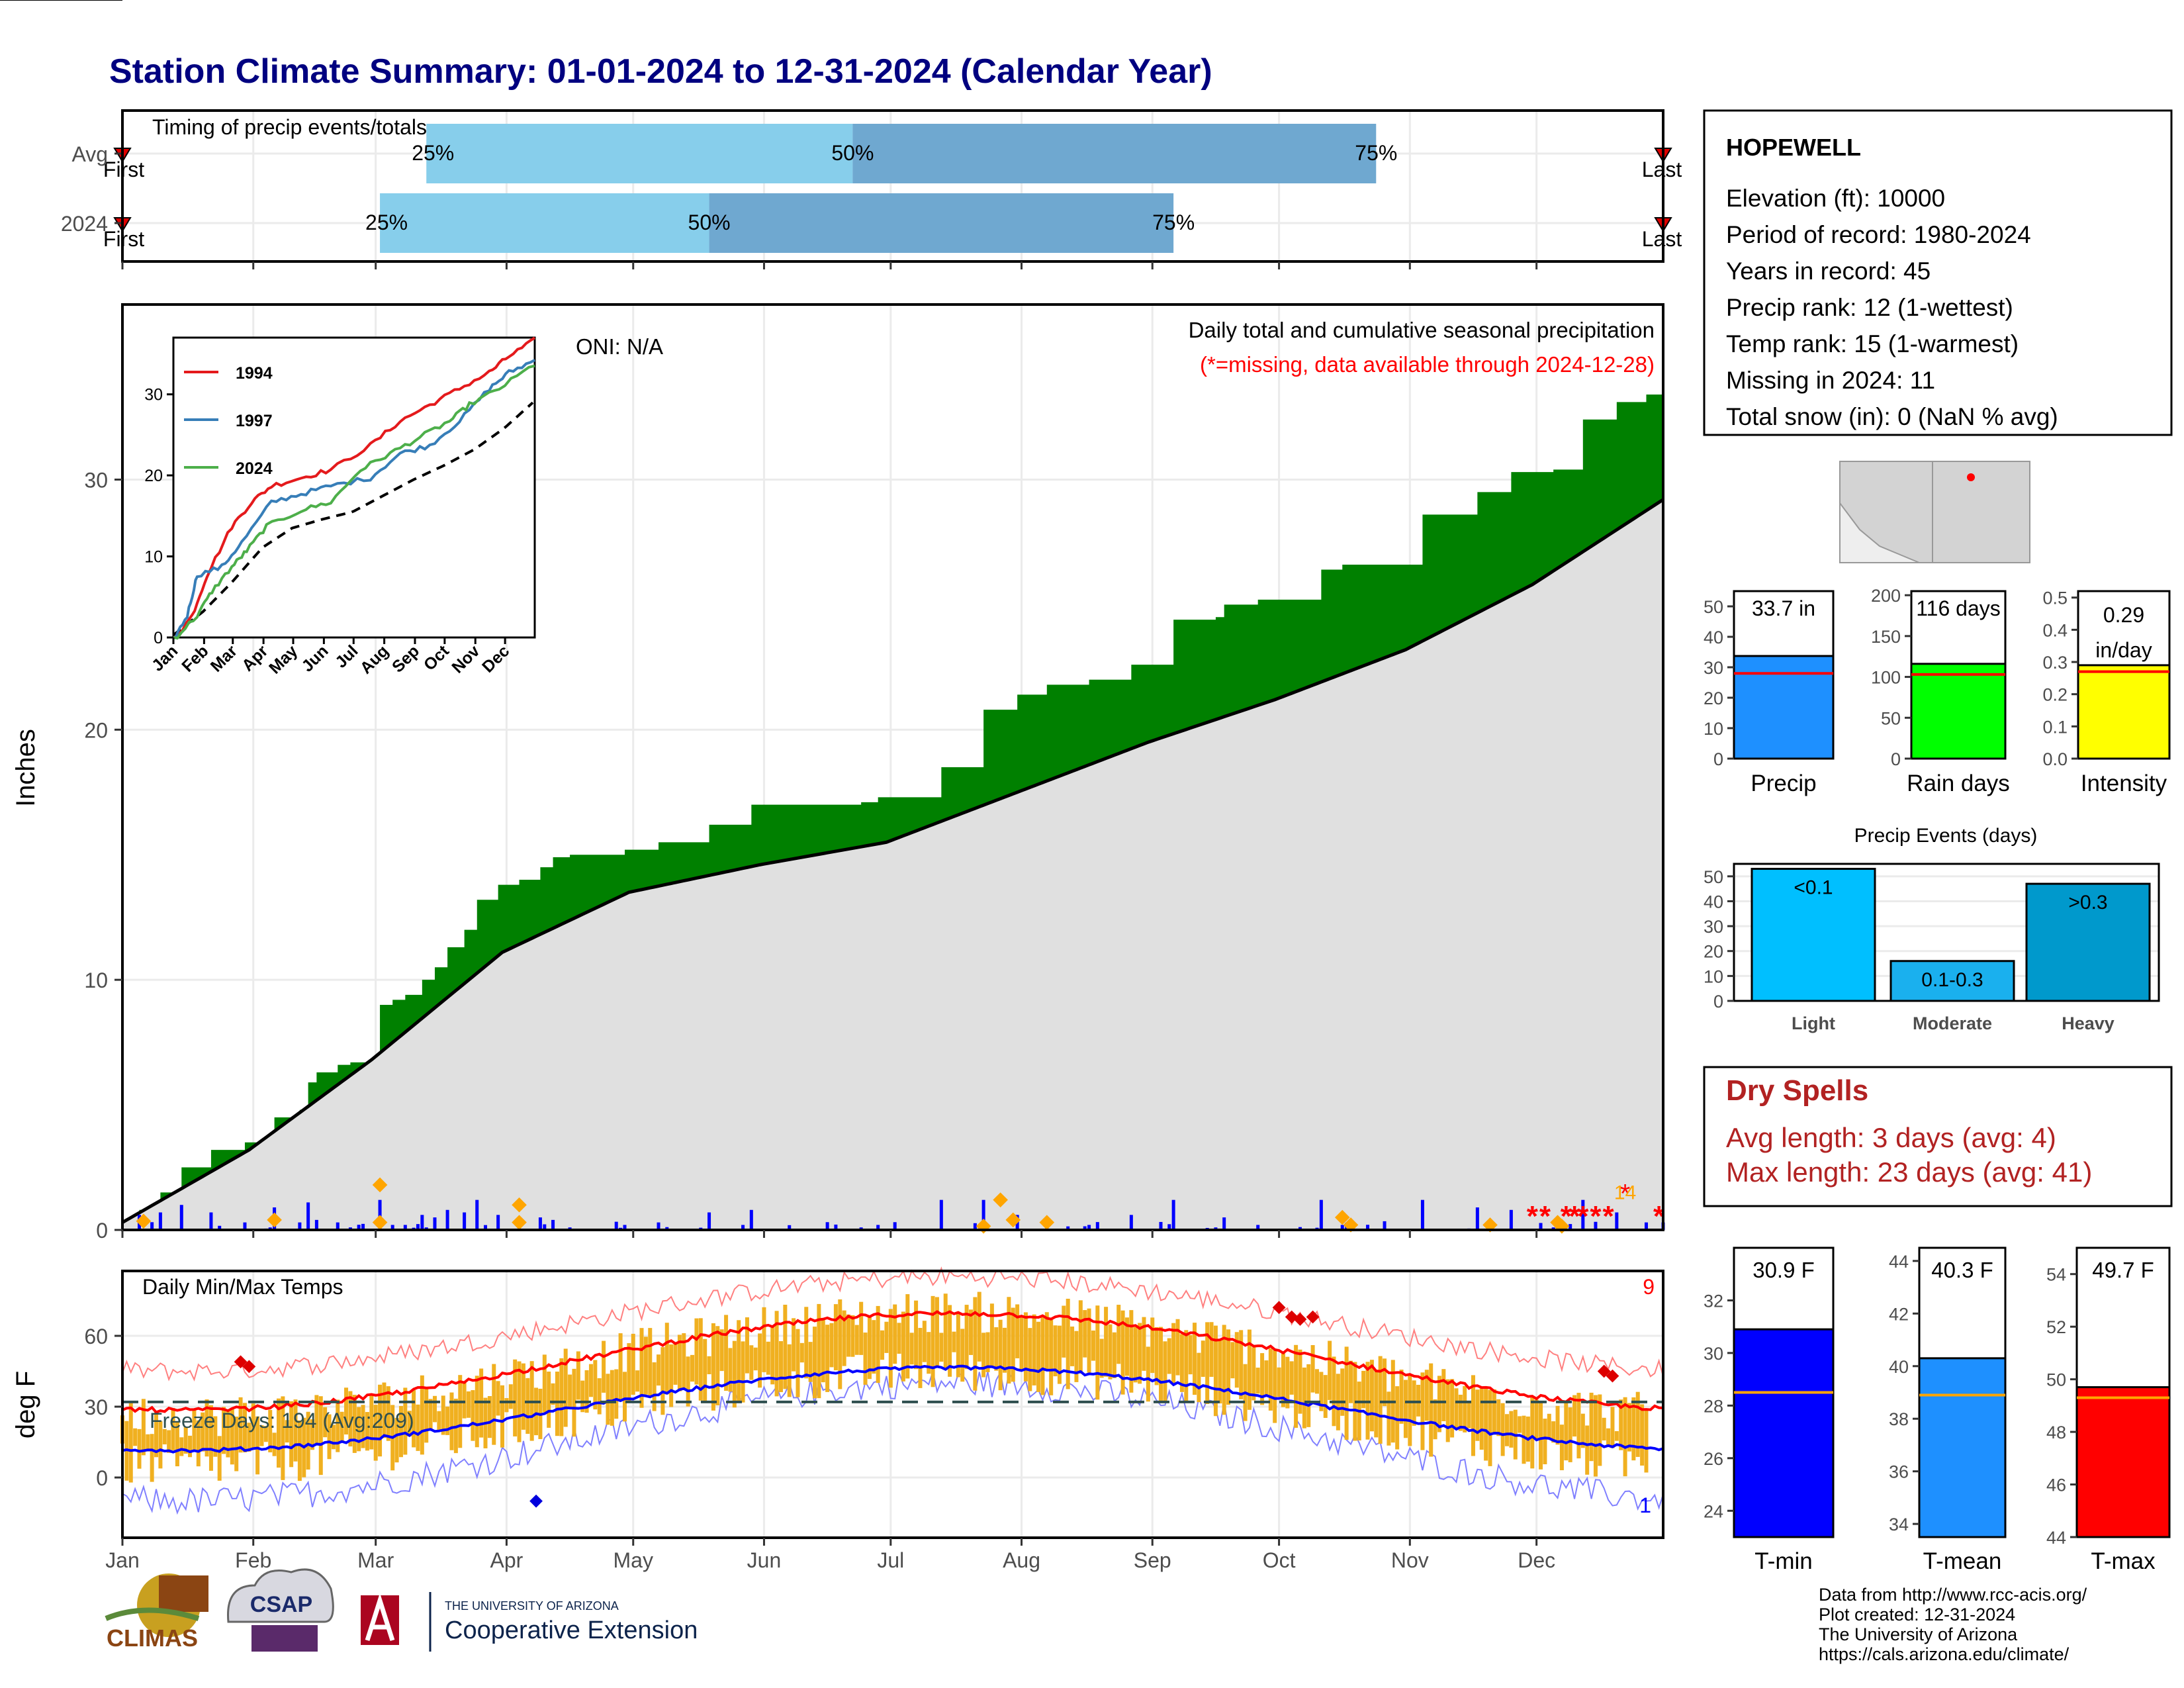 This screenshot has height=1688, width=2184. Describe the element at coordinates (709, 222) in the screenshot. I see `timing-q50-label: 50%` at that location.